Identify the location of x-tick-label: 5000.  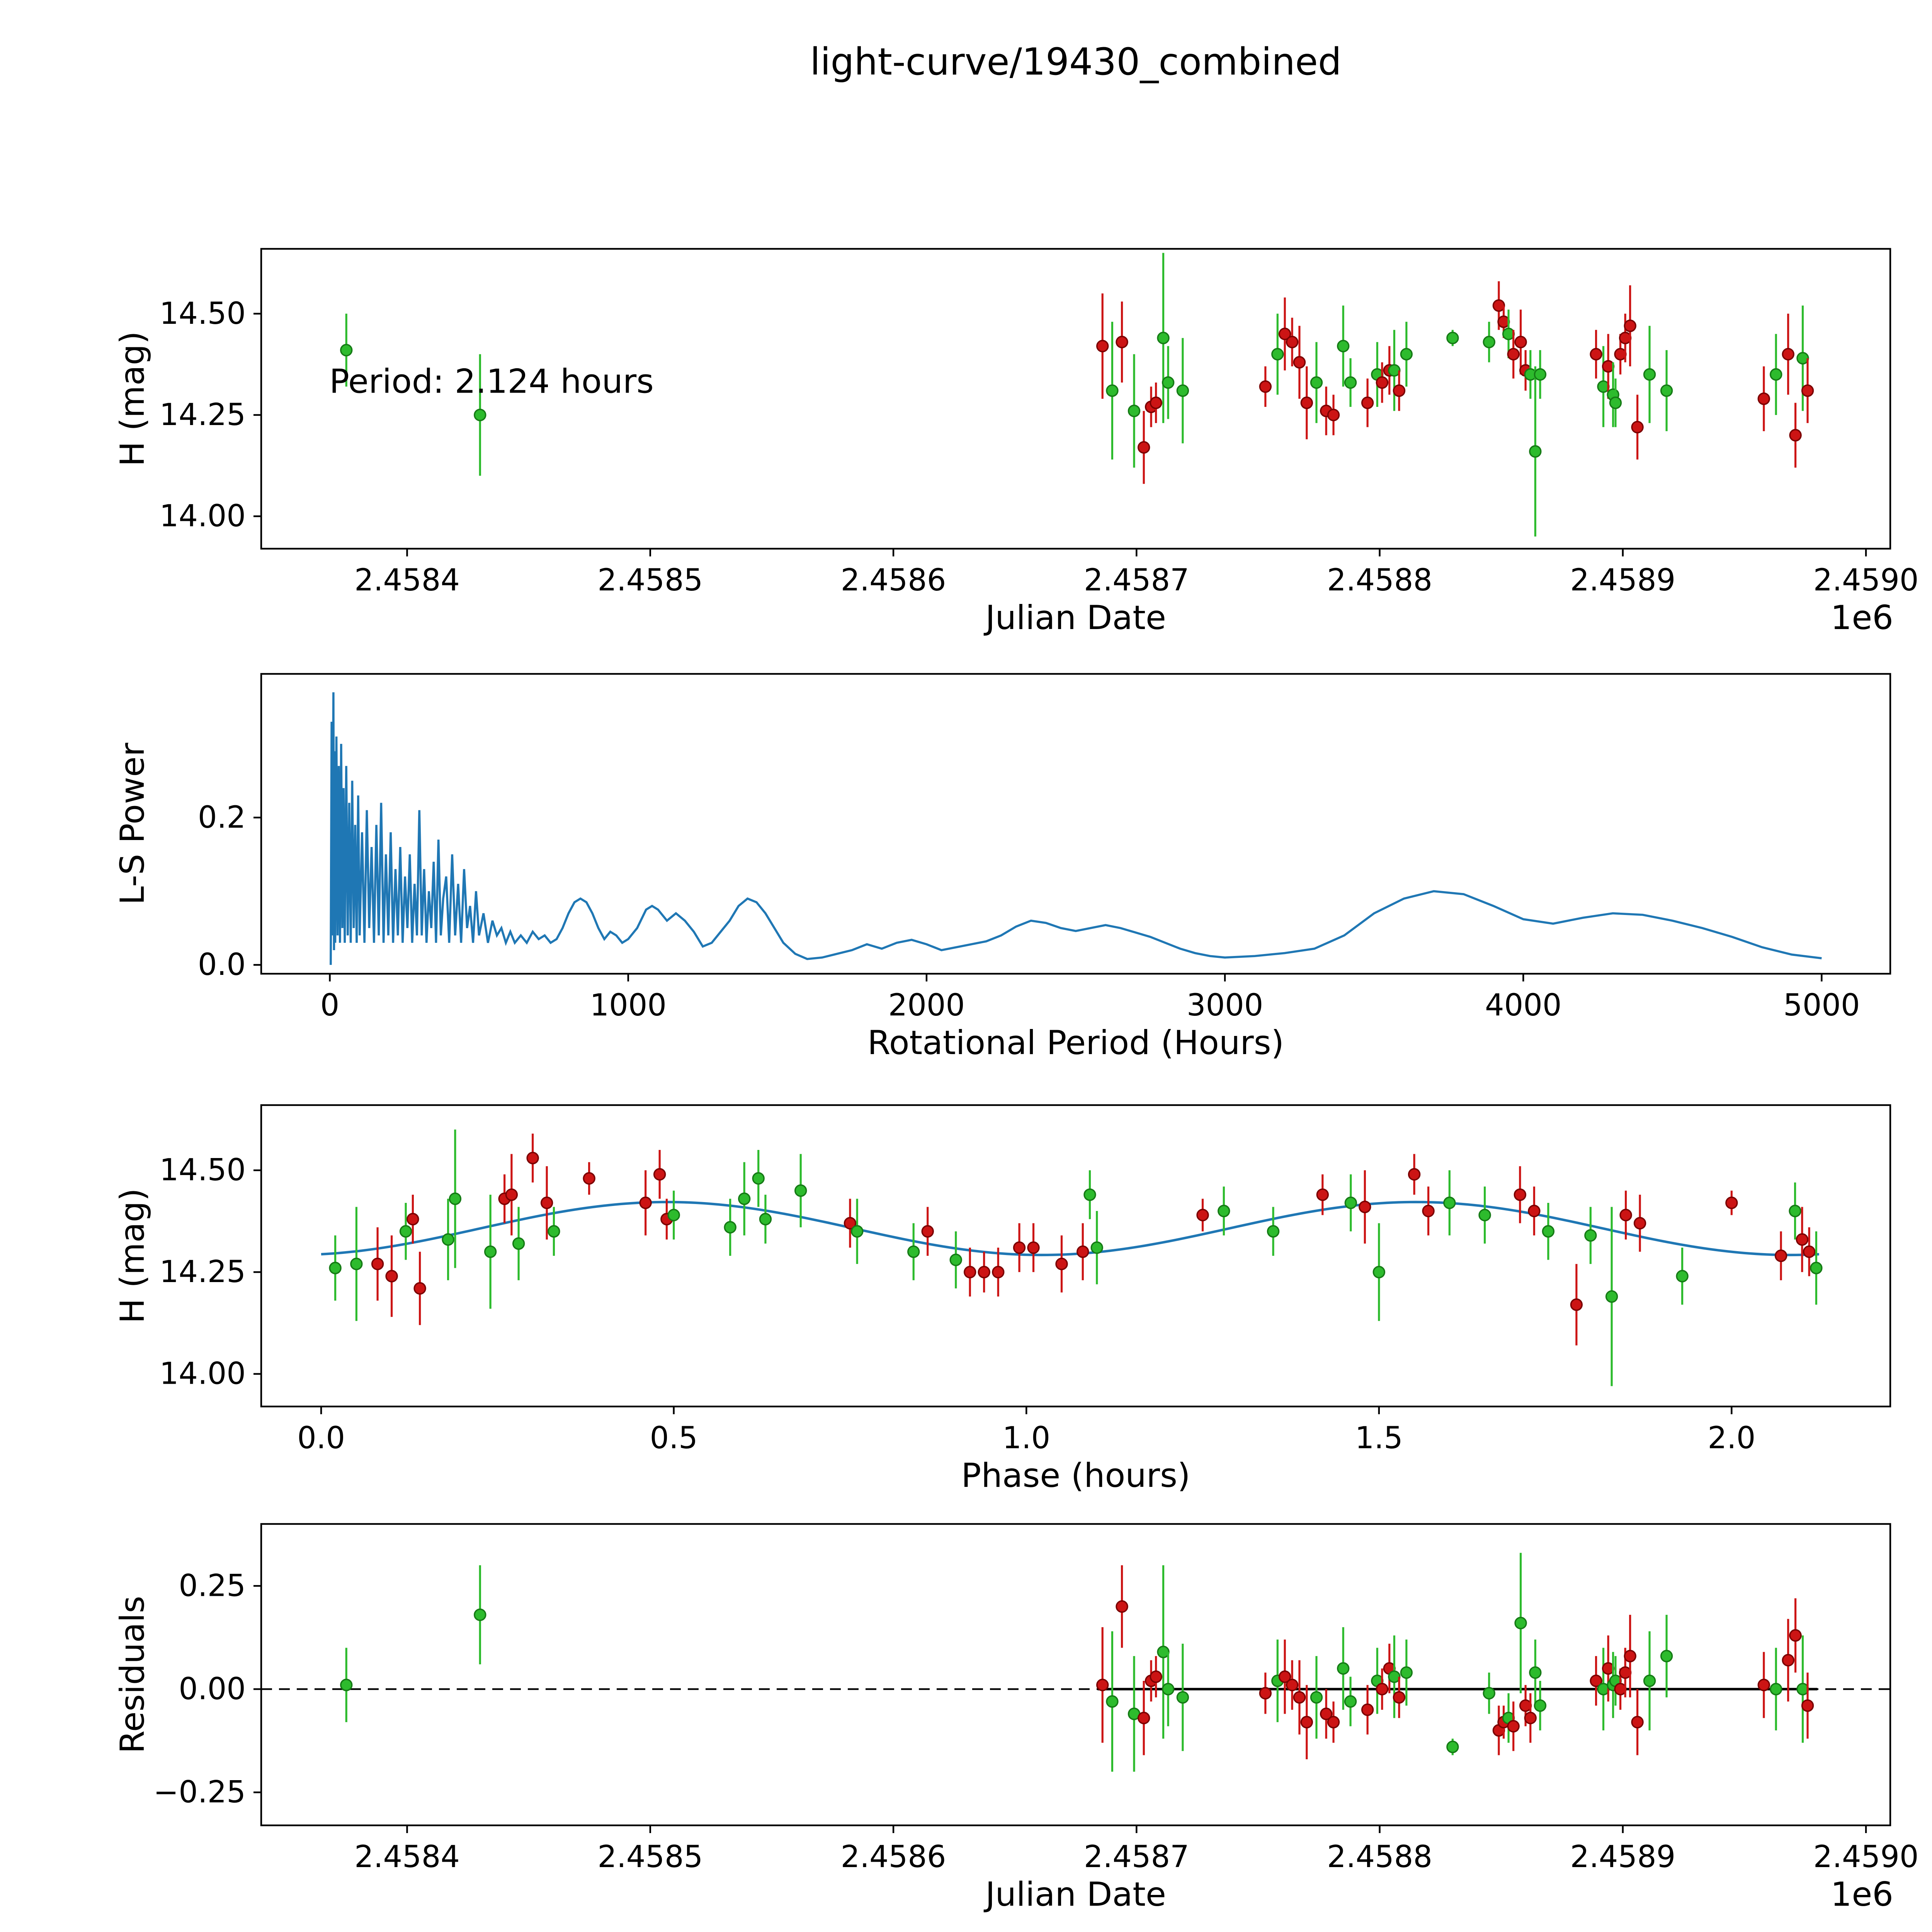
(1822, 1006).